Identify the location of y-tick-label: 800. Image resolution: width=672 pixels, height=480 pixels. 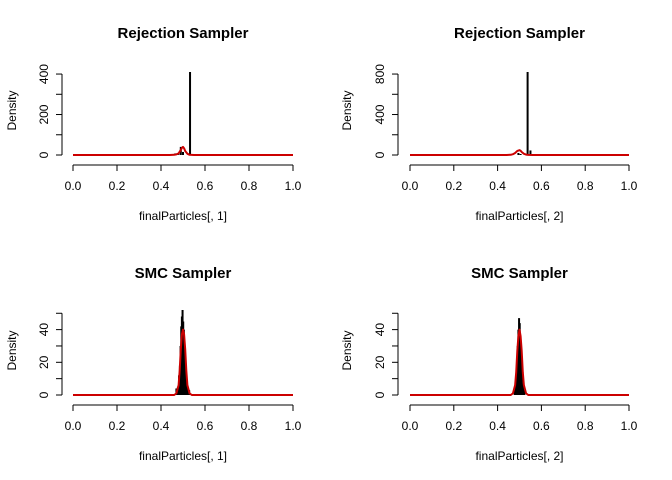
(380, 74).